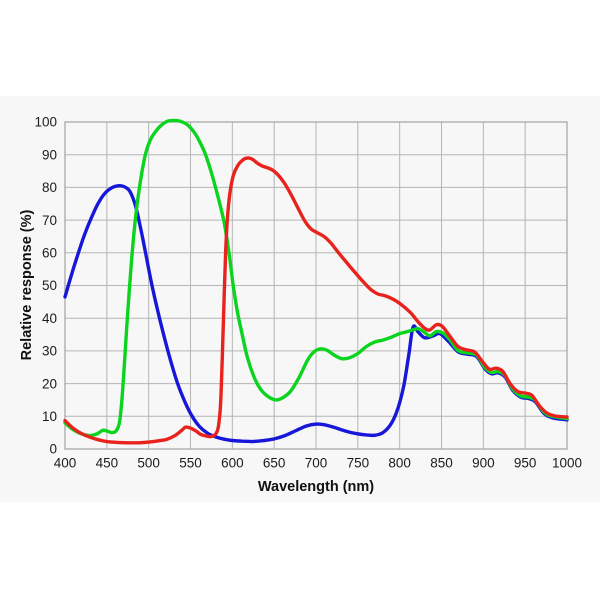  I want to click on x-tick-label: 800, so click(399, 463).